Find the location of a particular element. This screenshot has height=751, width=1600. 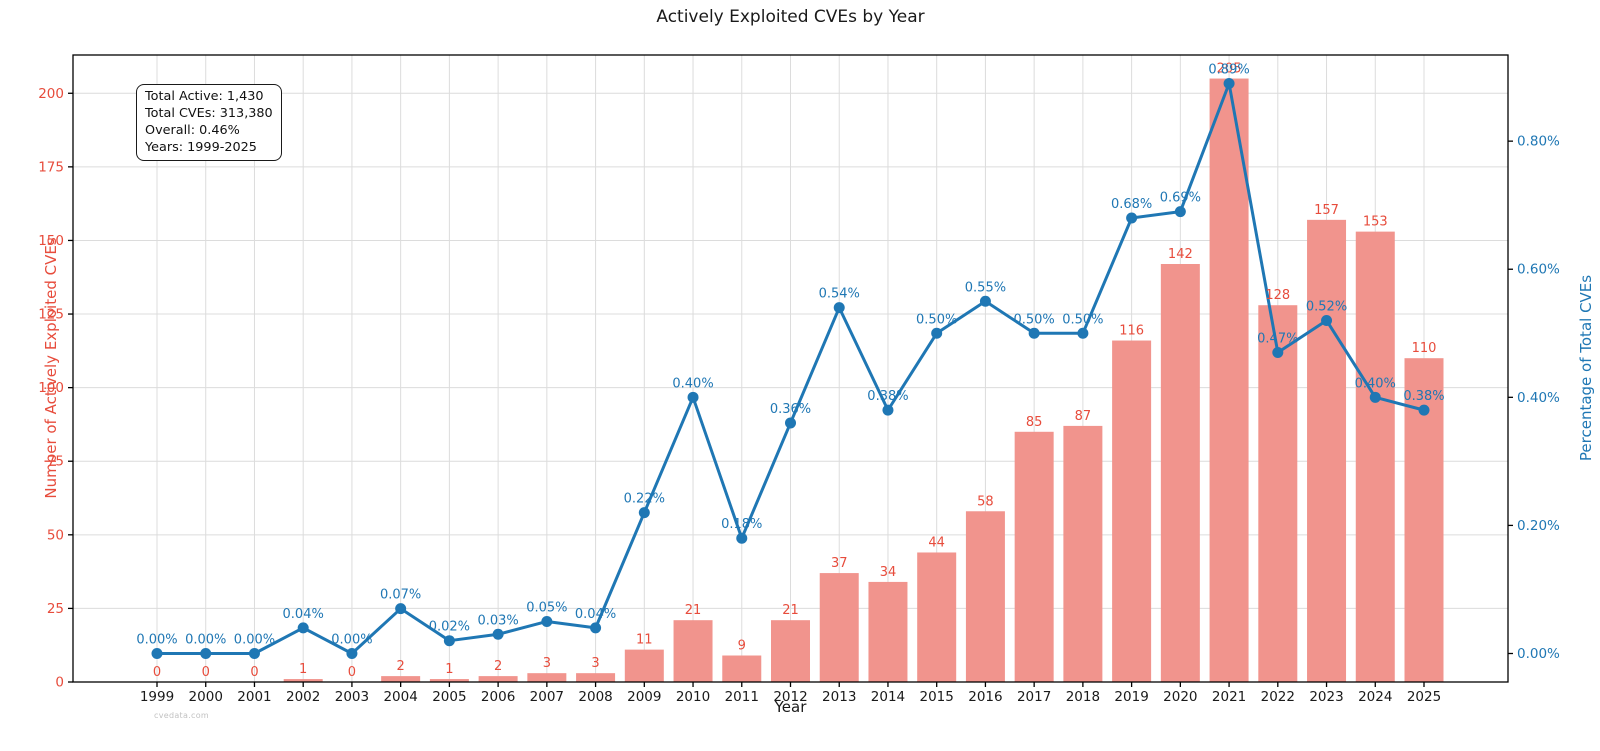

percent-value-label: 0.04% is located at coordinates (595, 614).